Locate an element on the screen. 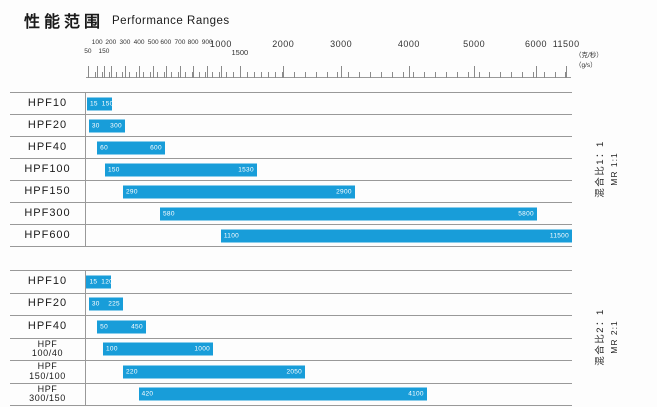 This screenshot has width=657, height=407. axis-tick-label: 50 is located at coordinates (88, 51).